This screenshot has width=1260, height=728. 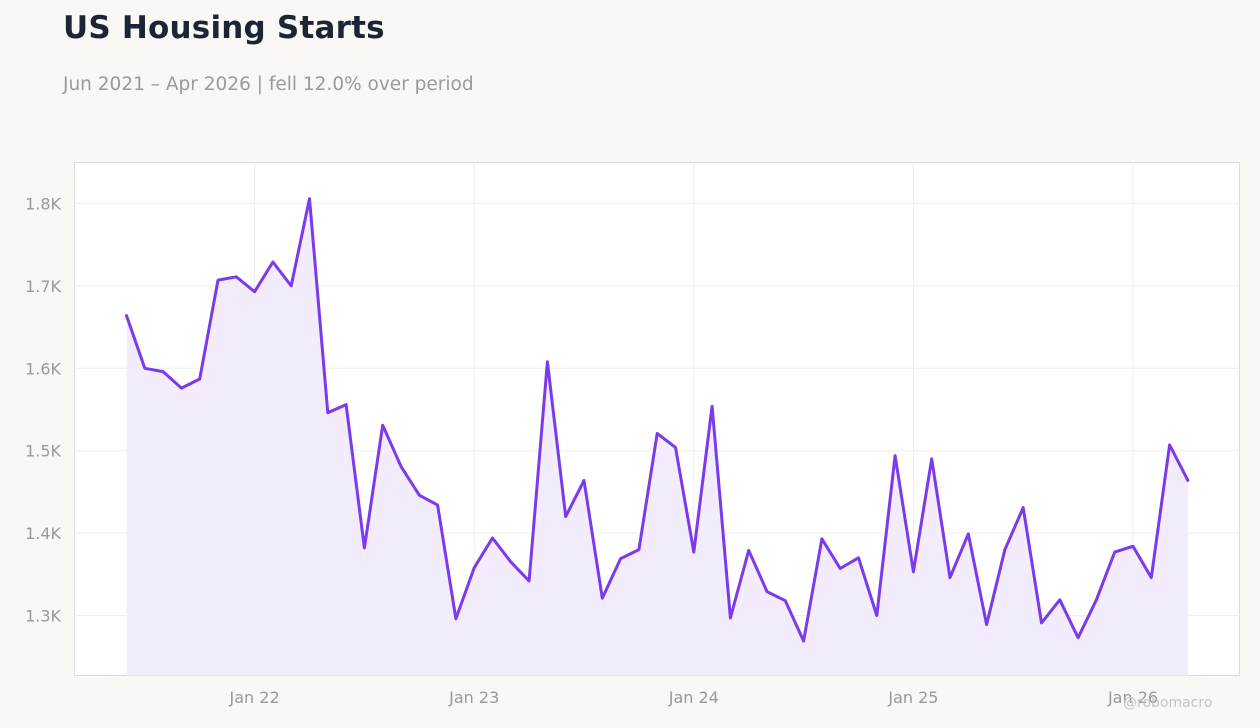 What do you see at coordinates (693, 697) in the screenshot?
I see `x-tick-label: Jan 24` at bounding box center [693, 697].